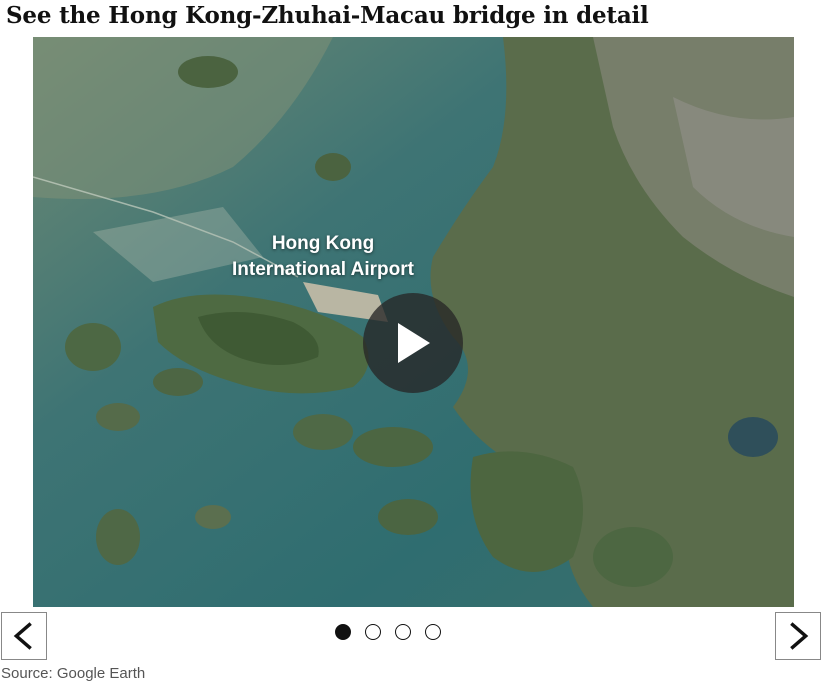 This screenshot has height=688, width=825. I want to click on chevron-right-icon, so click(799, 636).